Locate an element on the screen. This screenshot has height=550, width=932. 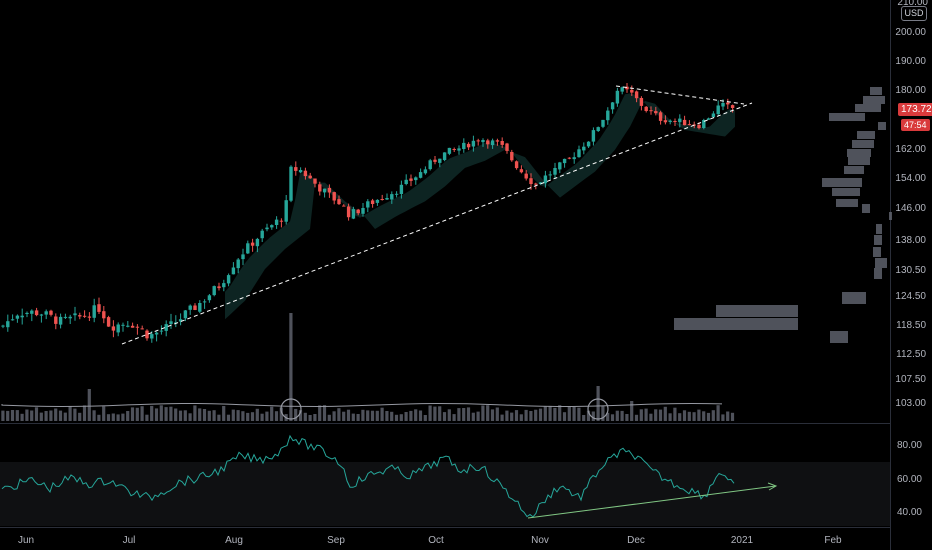
time-label: Dec is located at coordinates (636, 540).